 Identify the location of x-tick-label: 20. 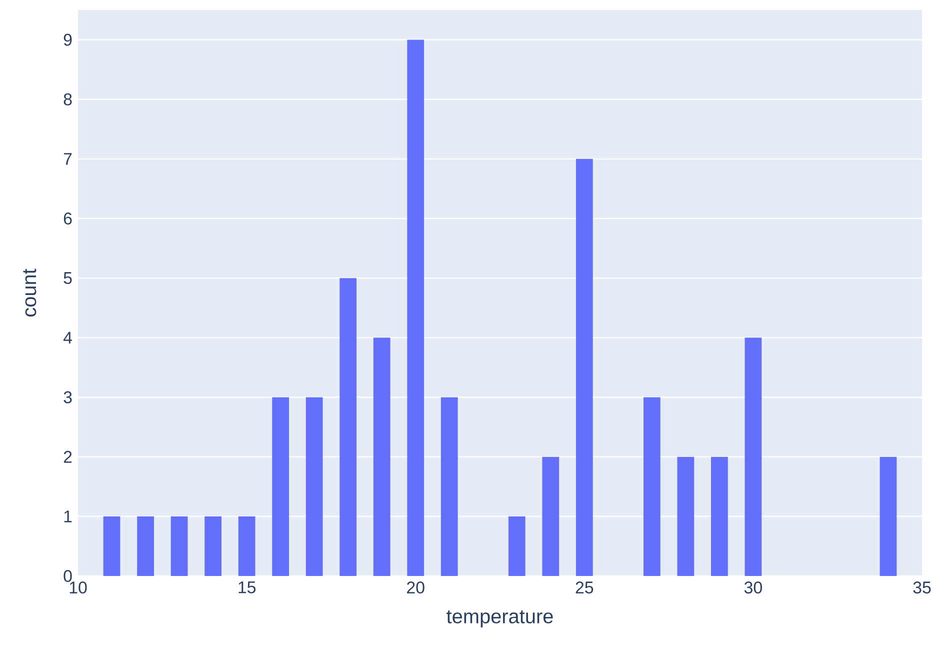
(415, 588).